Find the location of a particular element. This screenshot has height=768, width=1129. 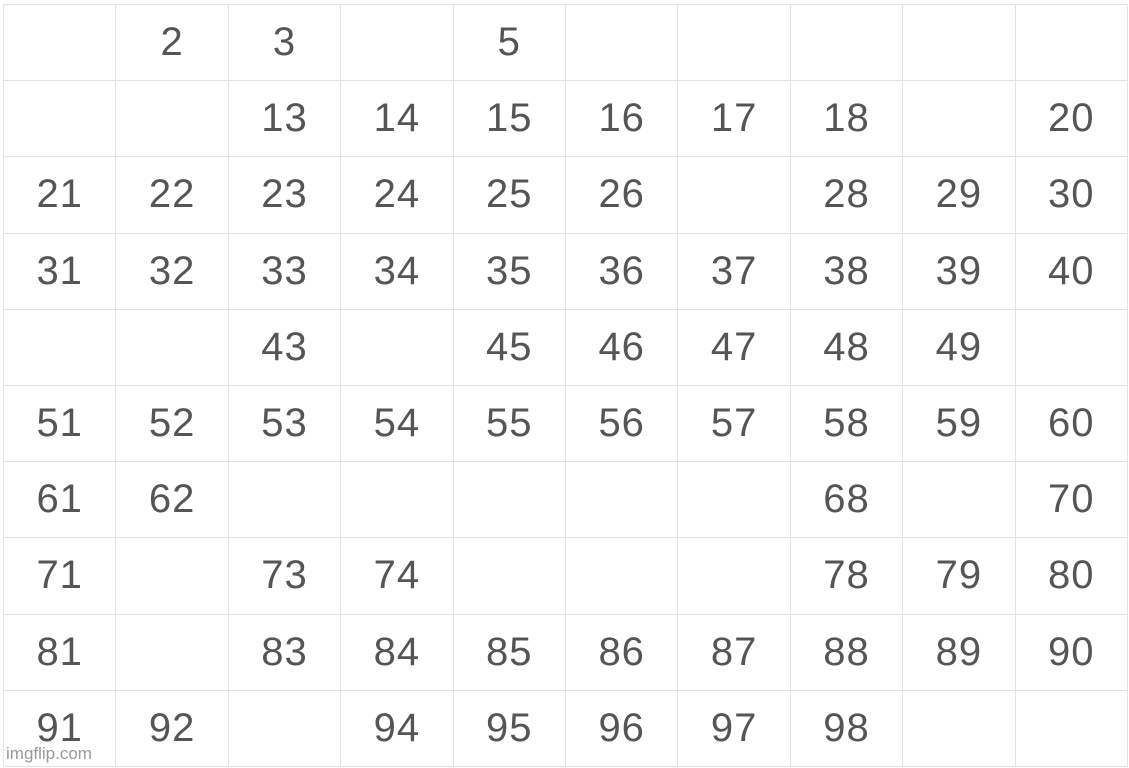

cell: 58 is located at coordinates (847, 424).